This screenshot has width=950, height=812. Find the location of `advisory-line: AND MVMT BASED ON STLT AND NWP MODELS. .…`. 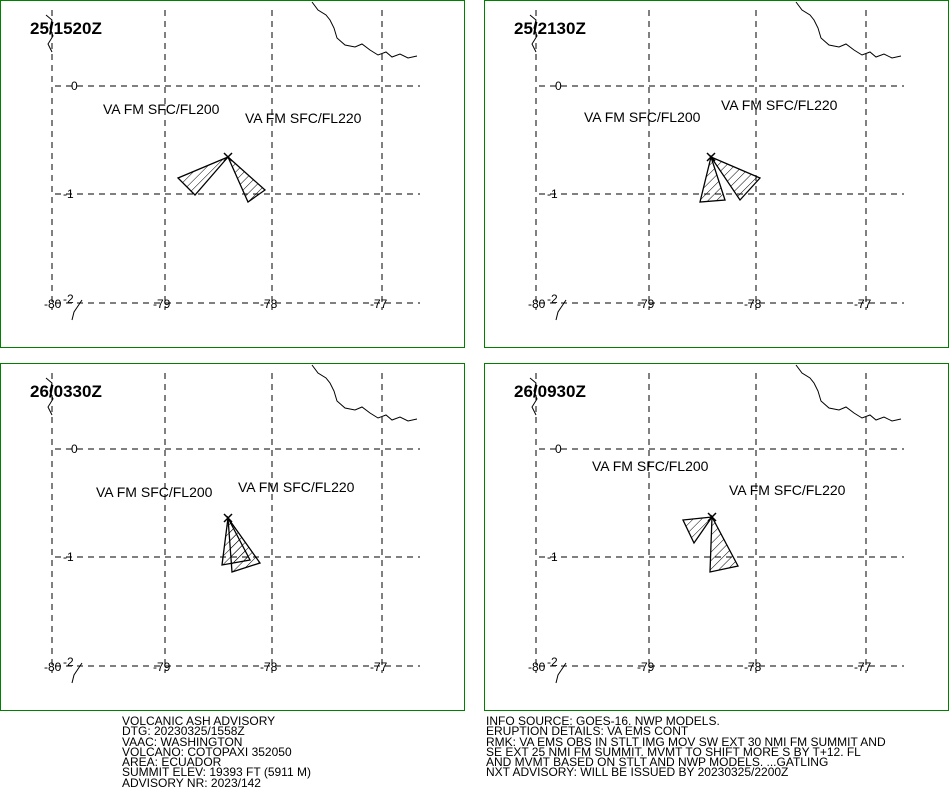

advisory-line: AND MVMT BASED ON STLT AND NWP MODELS. .… is located at coordinates (657, 762).